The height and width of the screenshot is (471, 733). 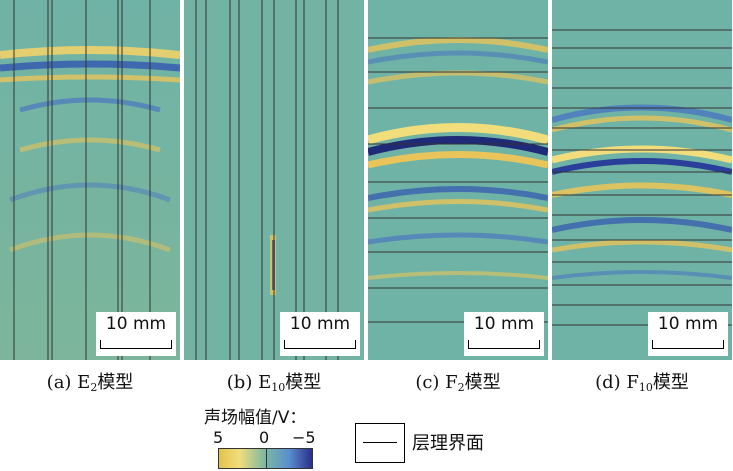 What do you see at coordinates (68, 382) in the screenshot?
I see `caption-a-prefix: (a) E` at bounding box center [68, 382].